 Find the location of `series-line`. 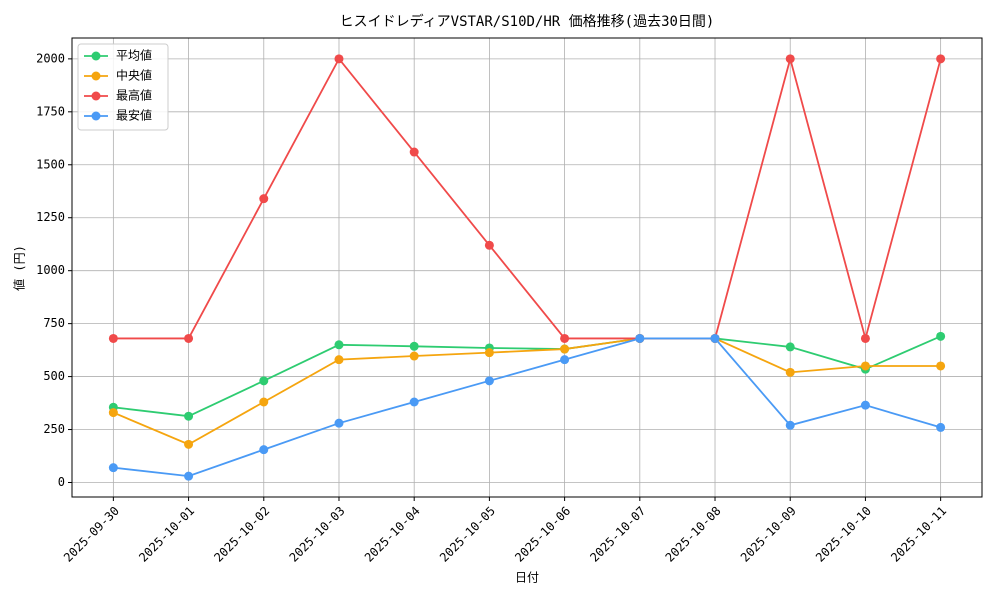

series-line is located at coordinates (527, 376).